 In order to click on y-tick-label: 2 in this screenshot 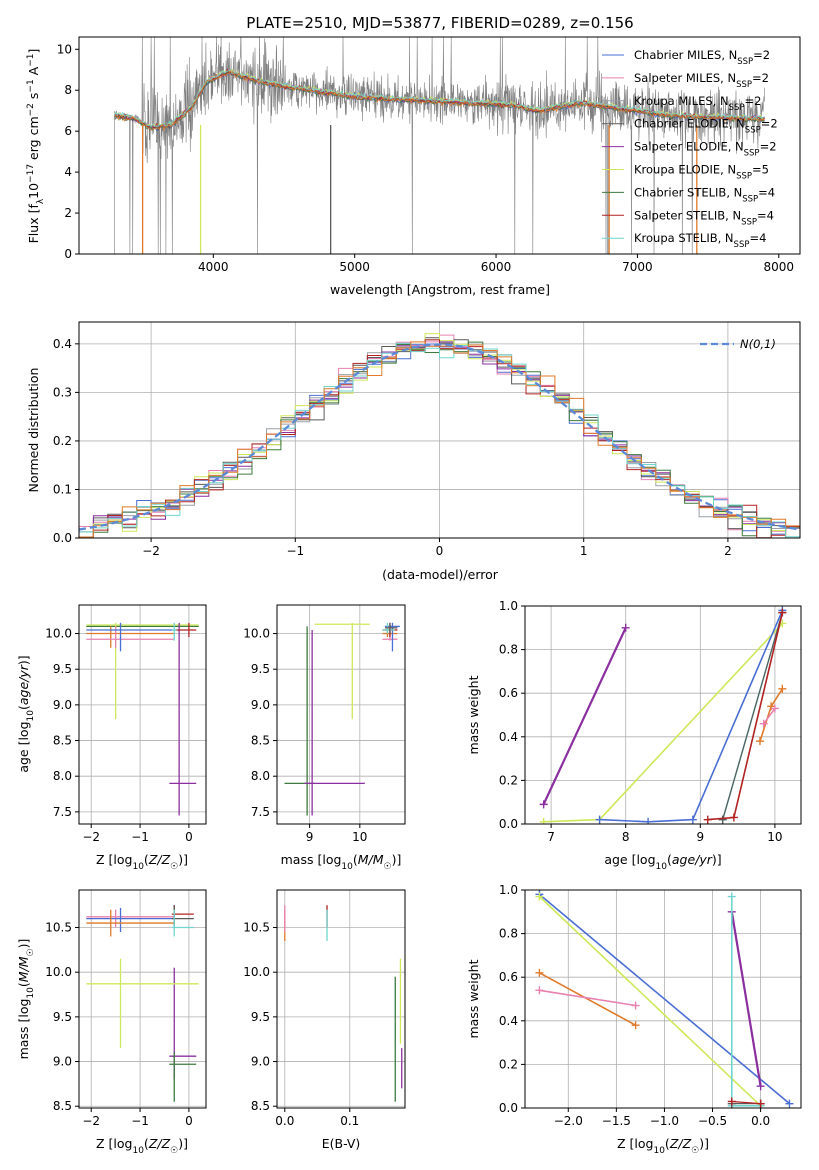, I will do `click(68, 213)`.